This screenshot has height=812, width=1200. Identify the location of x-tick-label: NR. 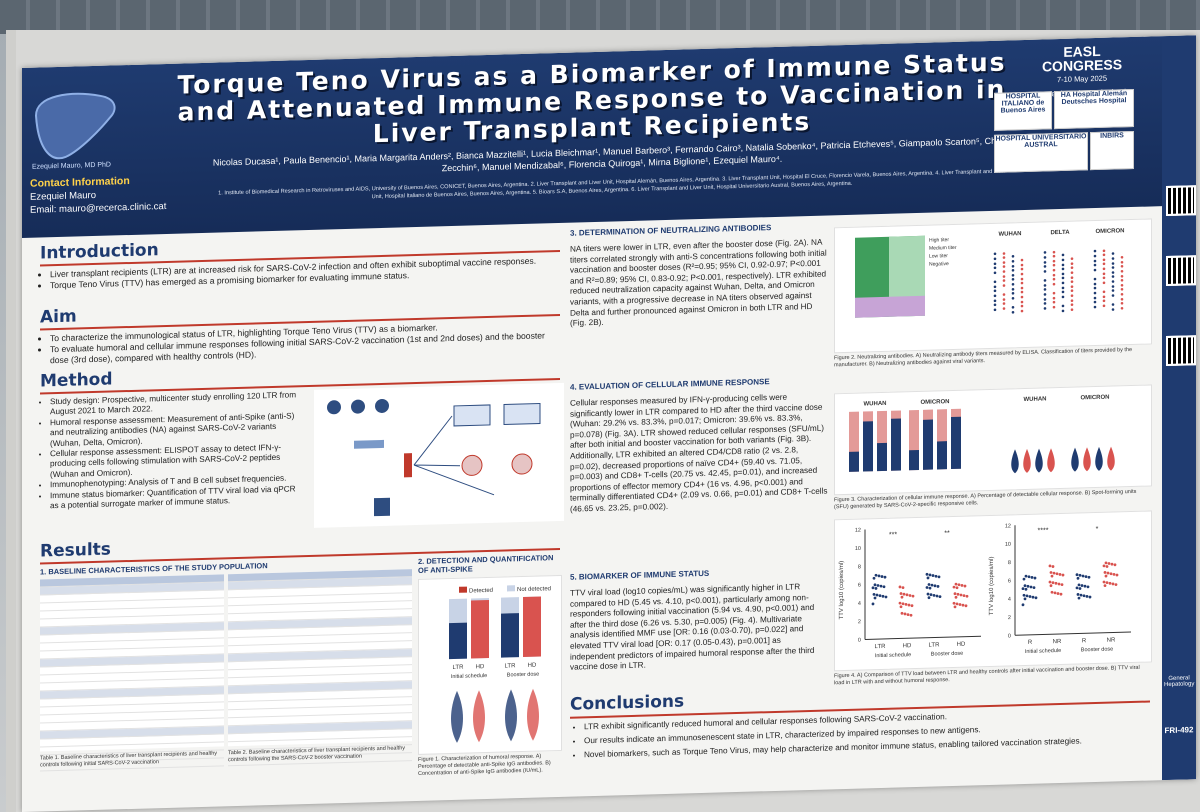
(1111, 640).